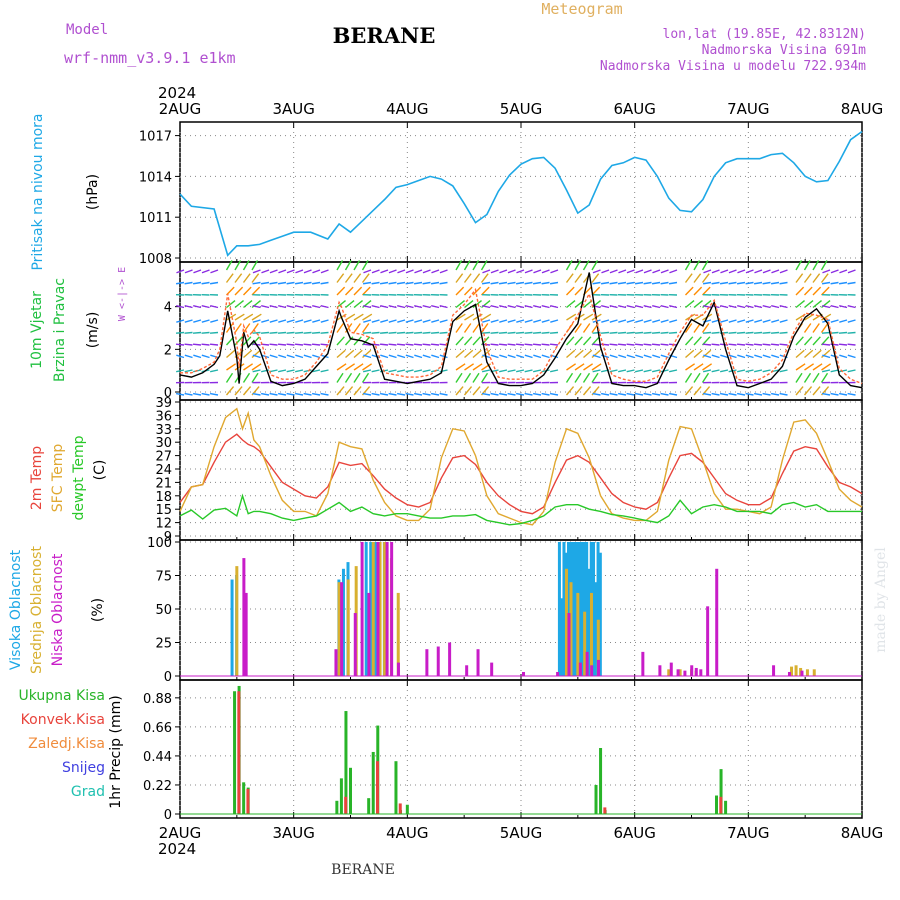 This screenshot has width=900, height=900. What do you see at coordinates (519, 470) in the screenshot?
I see `grid-lines` at bounding box center [519, 470].